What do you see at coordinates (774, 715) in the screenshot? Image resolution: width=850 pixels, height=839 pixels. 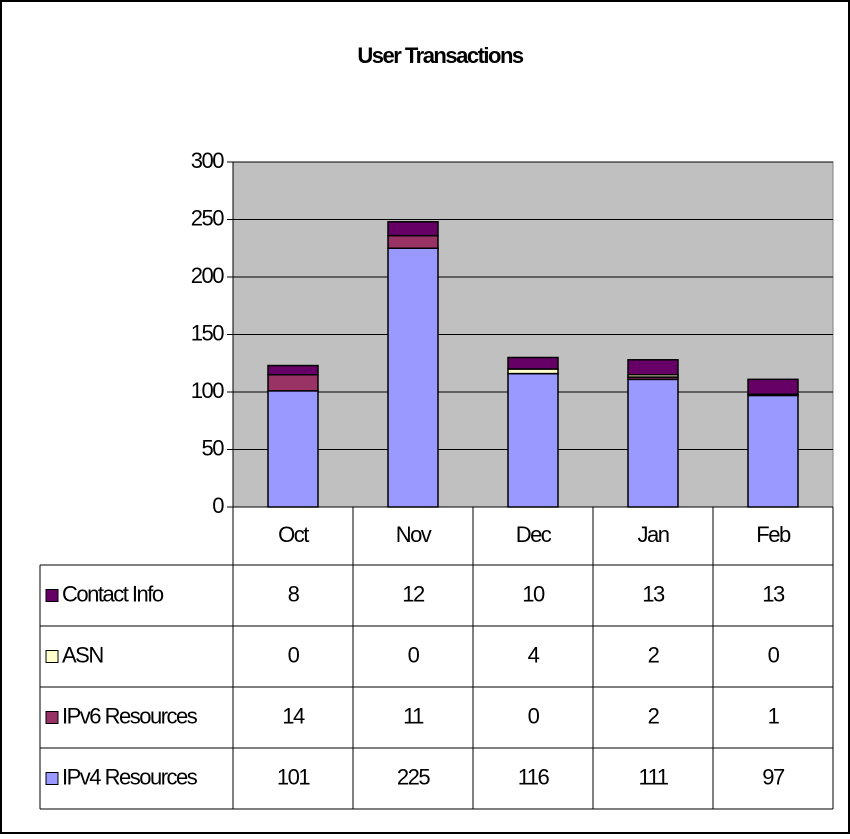 I see `table-value: 1` at bounding box center [774, 715].